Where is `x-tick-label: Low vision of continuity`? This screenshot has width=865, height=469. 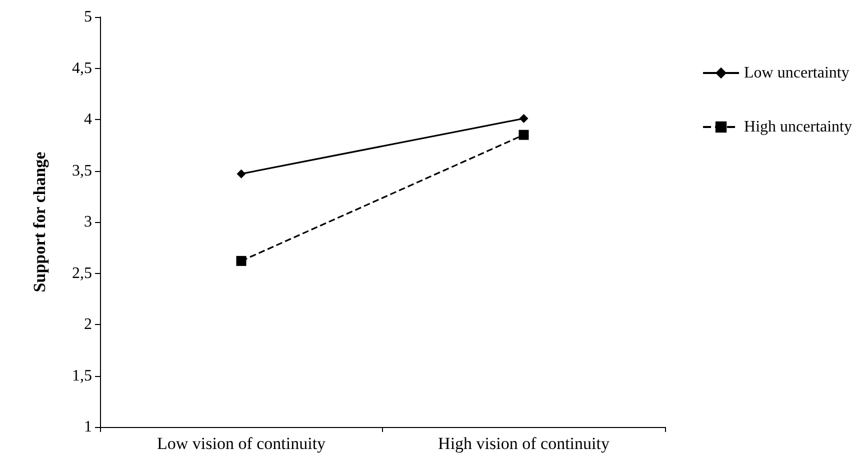
x-tick-label: Low vision of continuity is located at coordinates (241, 443).